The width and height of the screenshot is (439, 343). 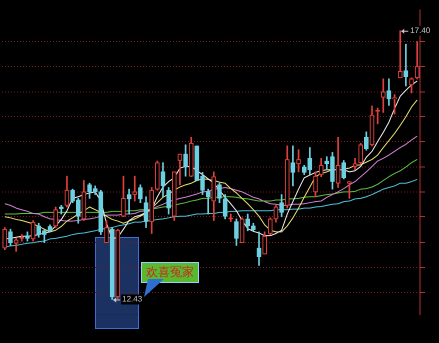 What do you see at coordinates (170, 272) in the screenshot?
I see `annotation: 欢喜冤家` at bounding box center [170, 272].